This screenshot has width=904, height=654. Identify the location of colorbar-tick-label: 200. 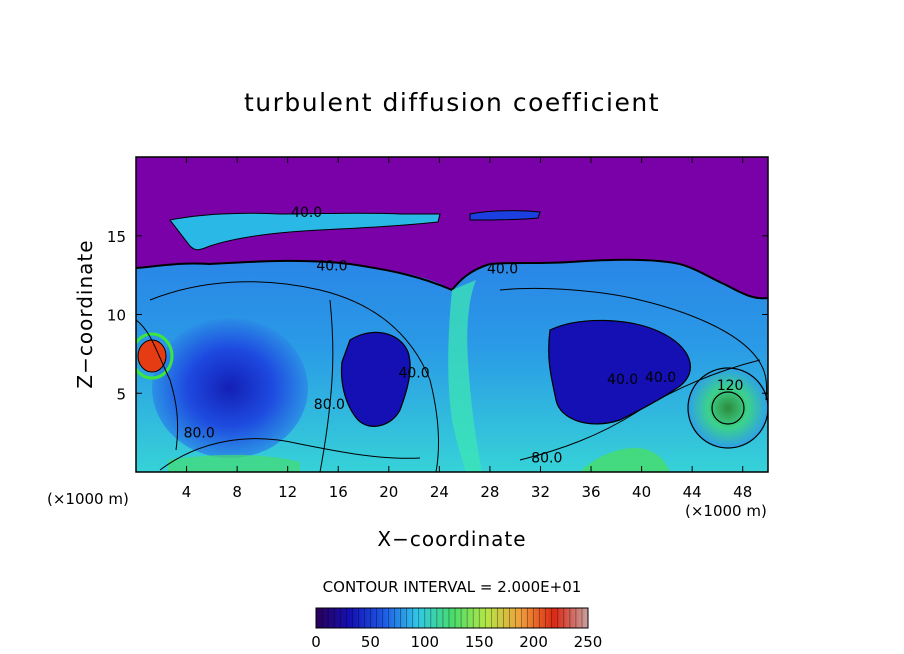
(533, 642).